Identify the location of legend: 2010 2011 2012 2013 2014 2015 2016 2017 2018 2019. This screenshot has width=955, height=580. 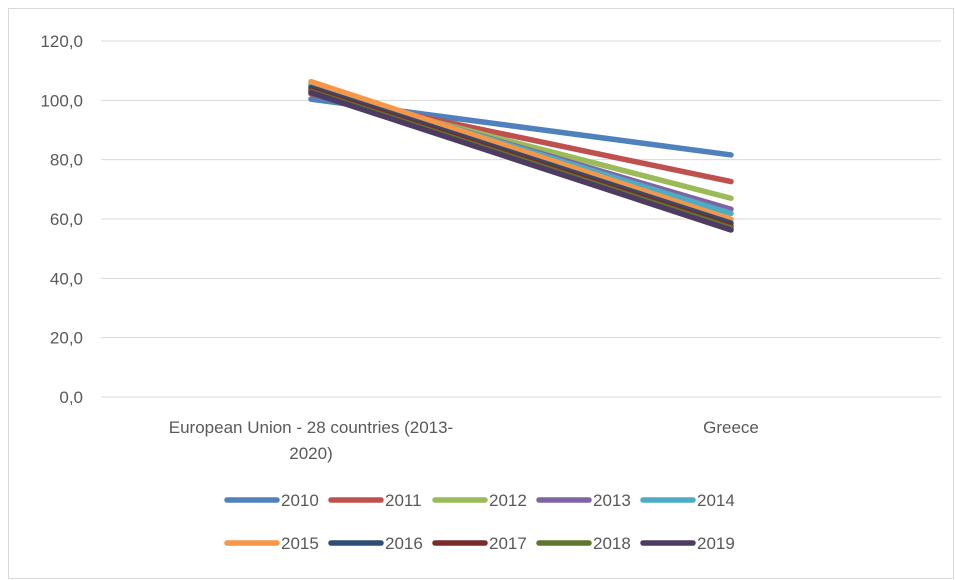
(479, 522).